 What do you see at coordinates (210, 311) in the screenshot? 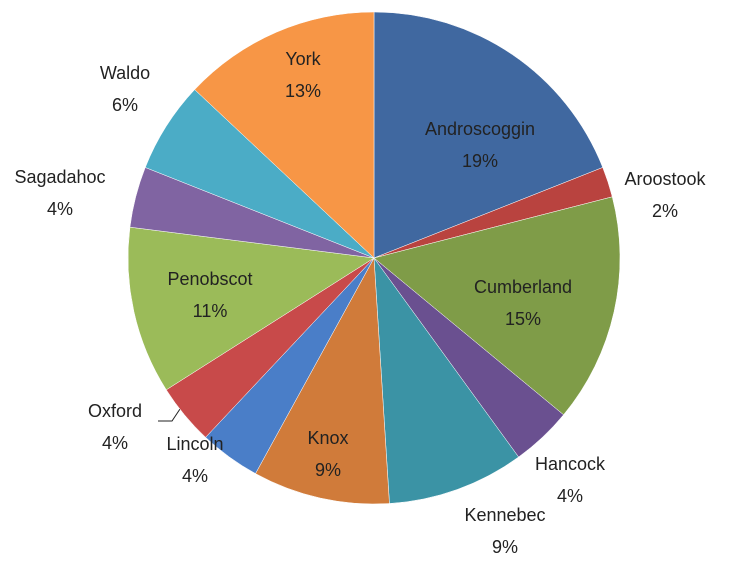
I see `slice-value-label: 11%` at bounding box center [210, 311].